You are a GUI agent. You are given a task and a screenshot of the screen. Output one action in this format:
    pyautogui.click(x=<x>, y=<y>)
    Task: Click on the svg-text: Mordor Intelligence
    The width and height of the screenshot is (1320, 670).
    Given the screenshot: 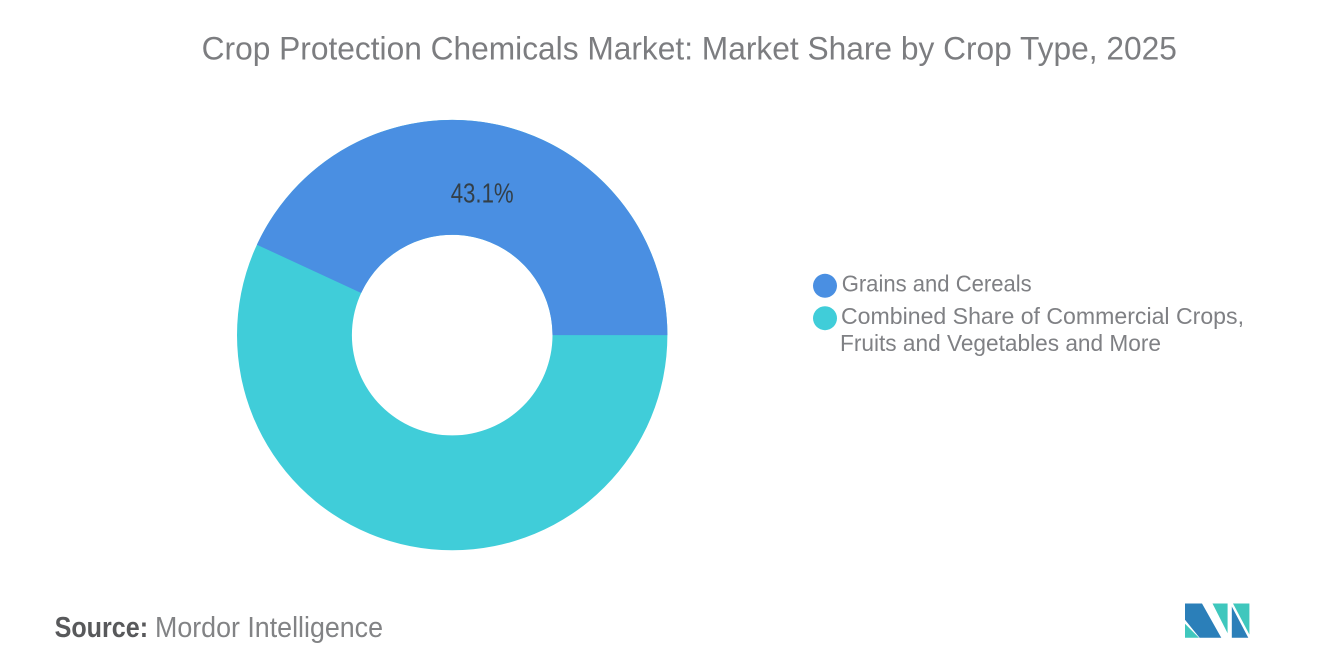 What is the action you would take?
    pyautogui.click(x=269, y=628)
    